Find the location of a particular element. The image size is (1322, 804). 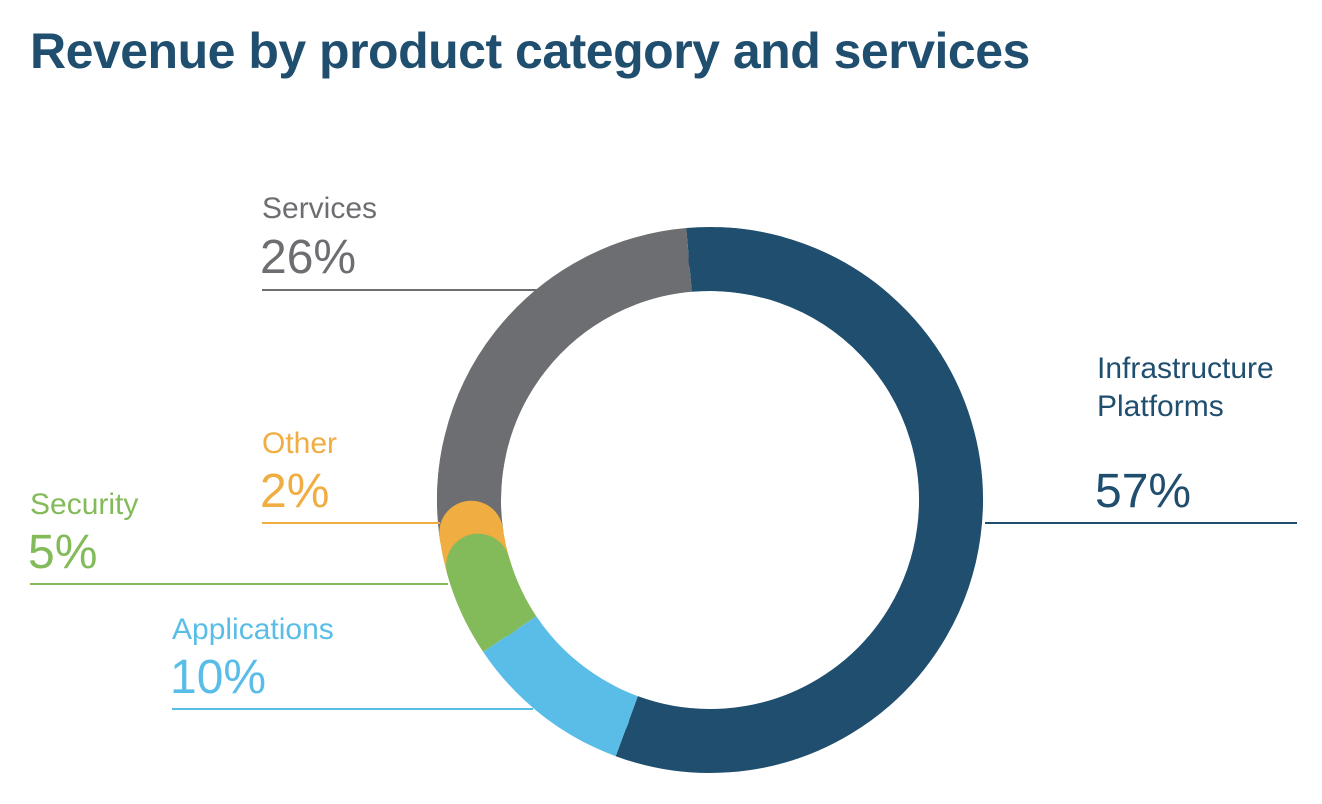

slice-name-other: Other is located at coordinates (299, 443).